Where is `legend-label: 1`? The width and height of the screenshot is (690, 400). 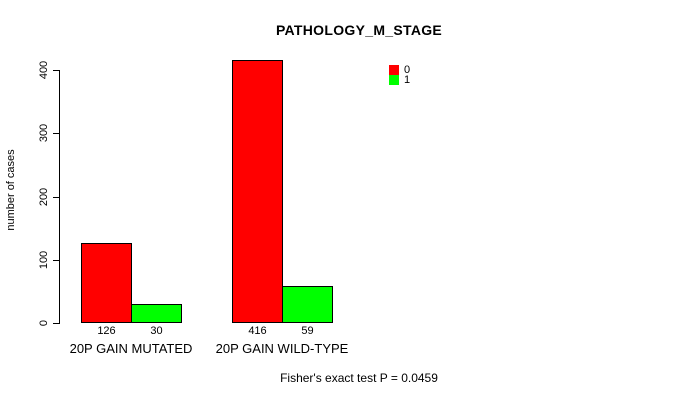 legend-label: 1 is located at coordinates (407, 80).